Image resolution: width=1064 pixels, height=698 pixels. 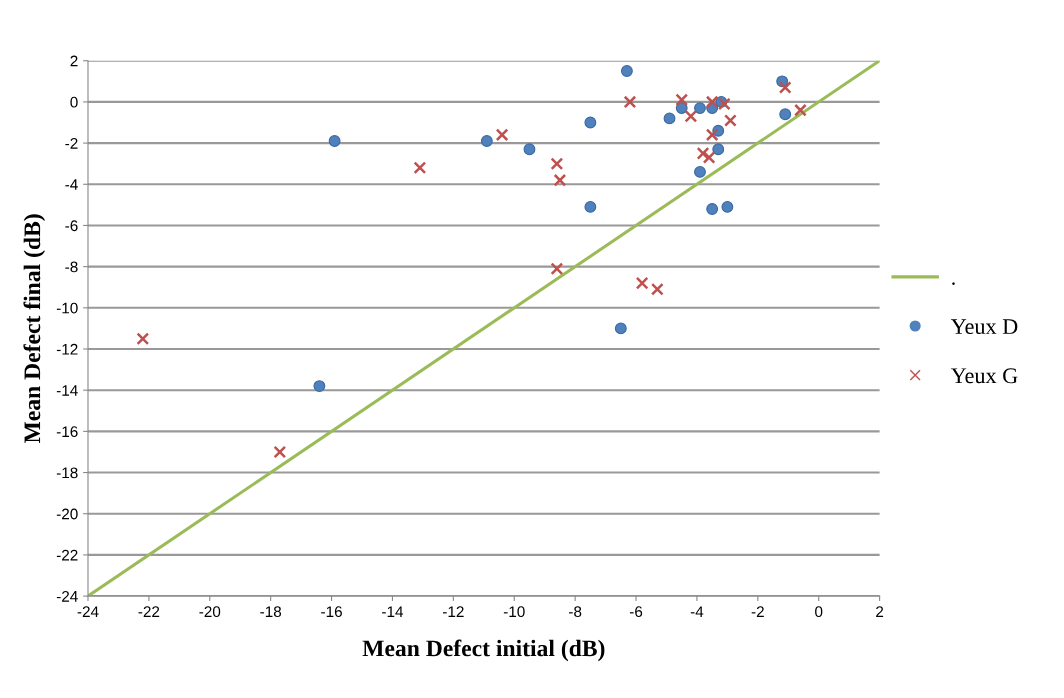 I want to click on x-tick-label: -2, so click(x=757, y=611).